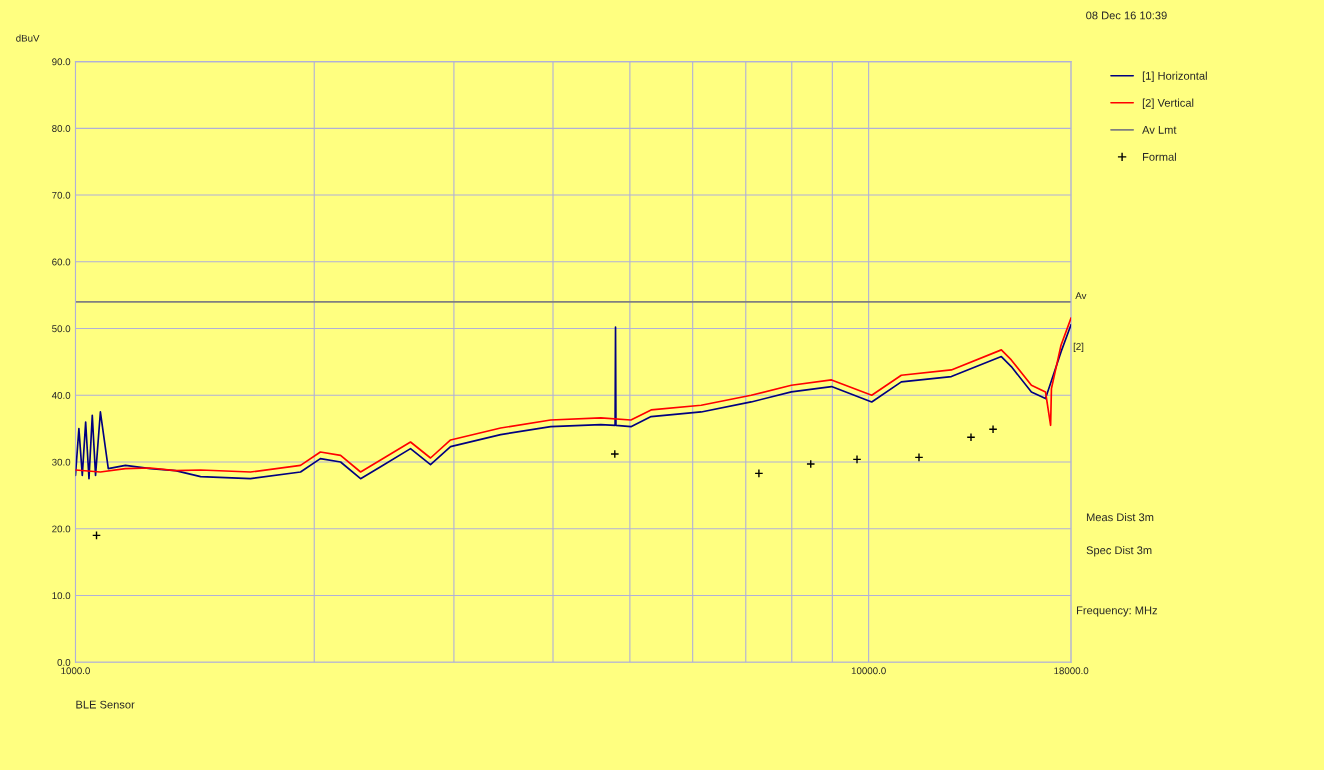  I want to click on y-tick-label: 60.0, so click(61, 262).